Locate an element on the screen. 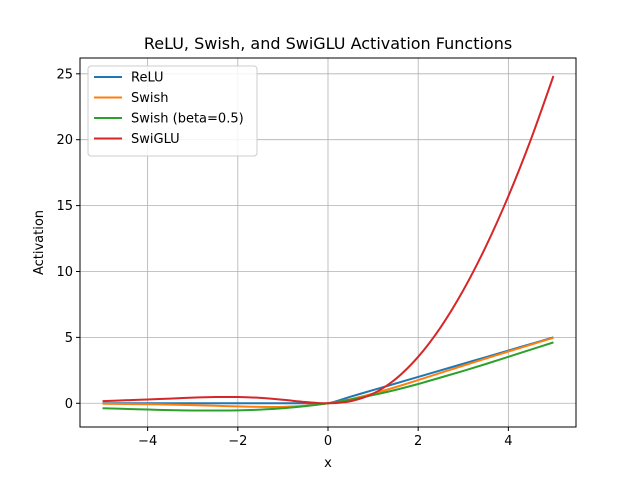 The width and height of the screenshot is (640, 480). legend-box is located at coordinates (172, 111).